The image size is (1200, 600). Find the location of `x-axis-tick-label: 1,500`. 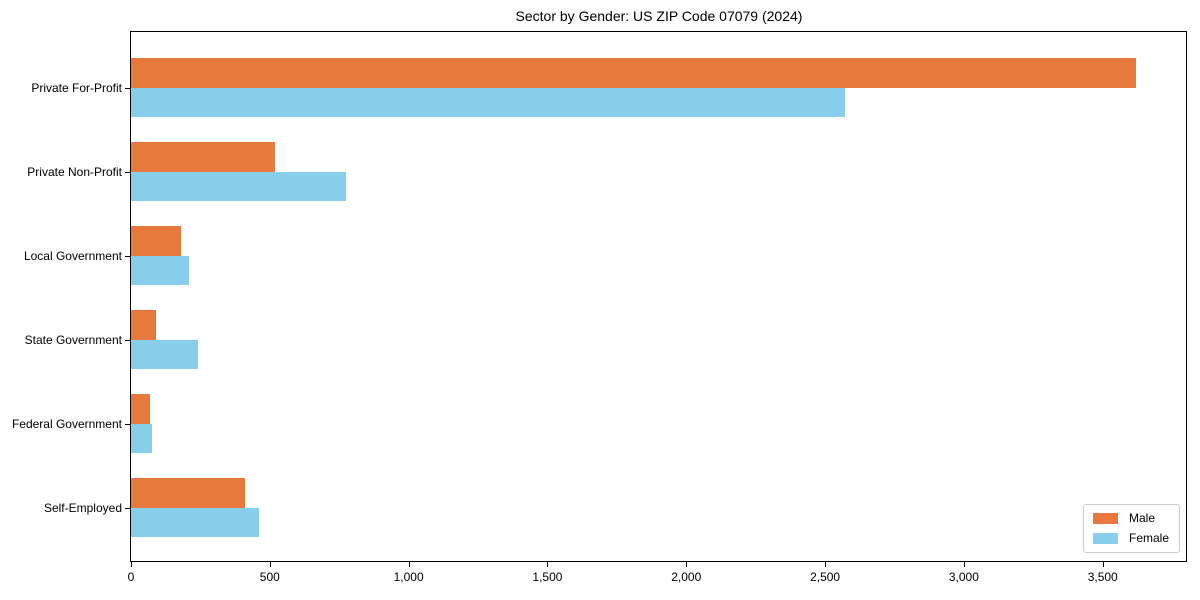

x-axis-tick-label: 1,500 is located at coordinates (547, 577).